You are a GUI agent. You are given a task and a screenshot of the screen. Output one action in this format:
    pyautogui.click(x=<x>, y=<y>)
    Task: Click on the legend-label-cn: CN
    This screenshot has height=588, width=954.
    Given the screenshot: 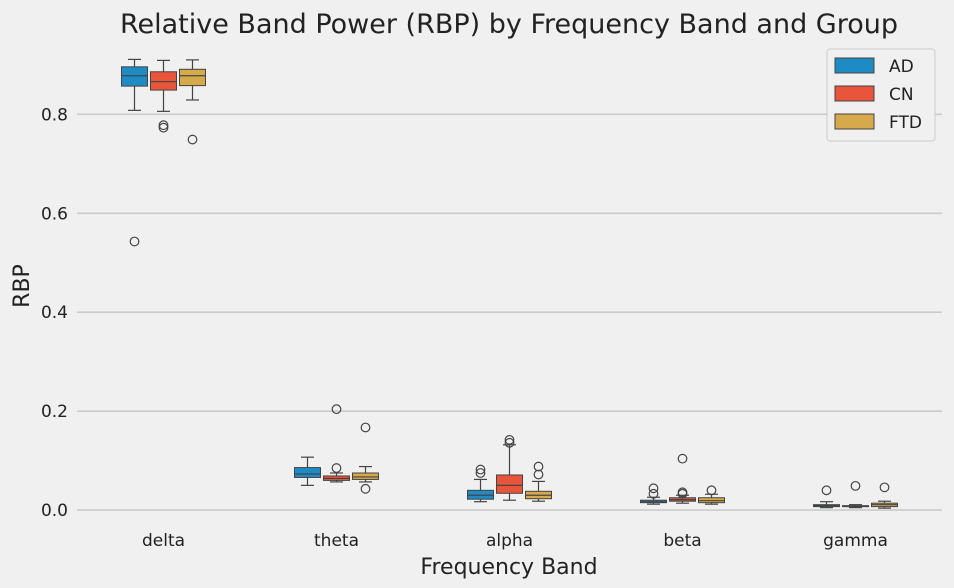 What is the action you would take?
    pyautogui.click(x=901, y=95)
    